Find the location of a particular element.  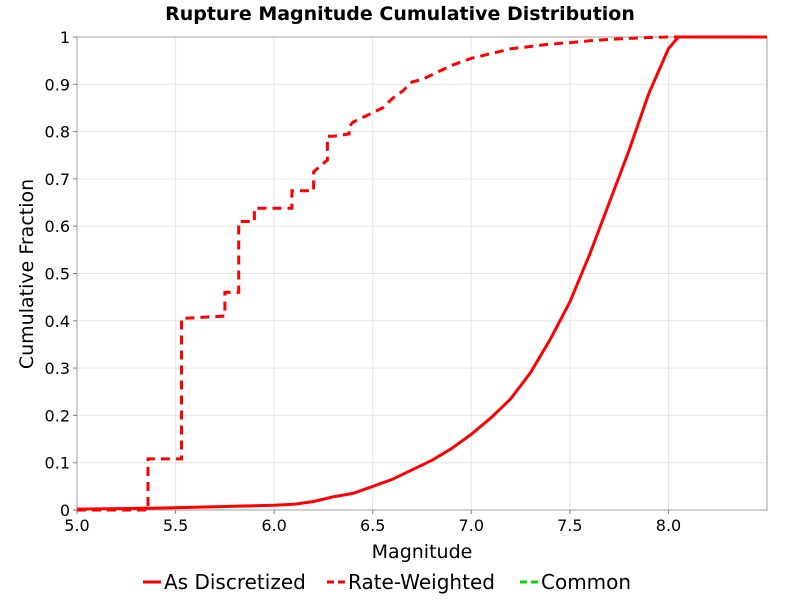

legend-label: As Discretized is located at coordinates (235, 582).